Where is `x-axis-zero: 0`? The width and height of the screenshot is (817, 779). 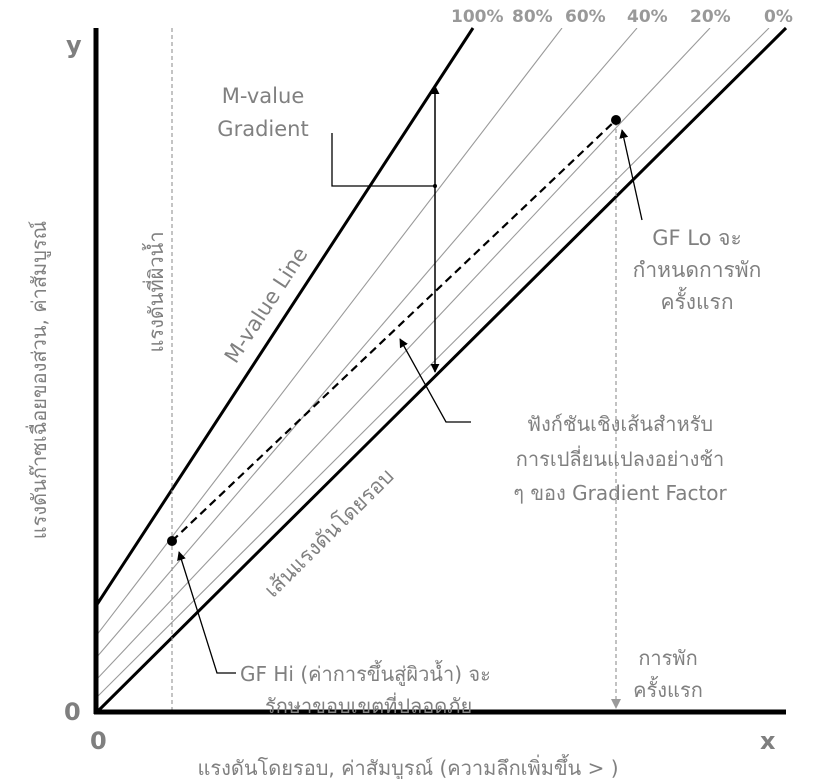
x-axis-zero: 0 is located at coordinates (98, 741).